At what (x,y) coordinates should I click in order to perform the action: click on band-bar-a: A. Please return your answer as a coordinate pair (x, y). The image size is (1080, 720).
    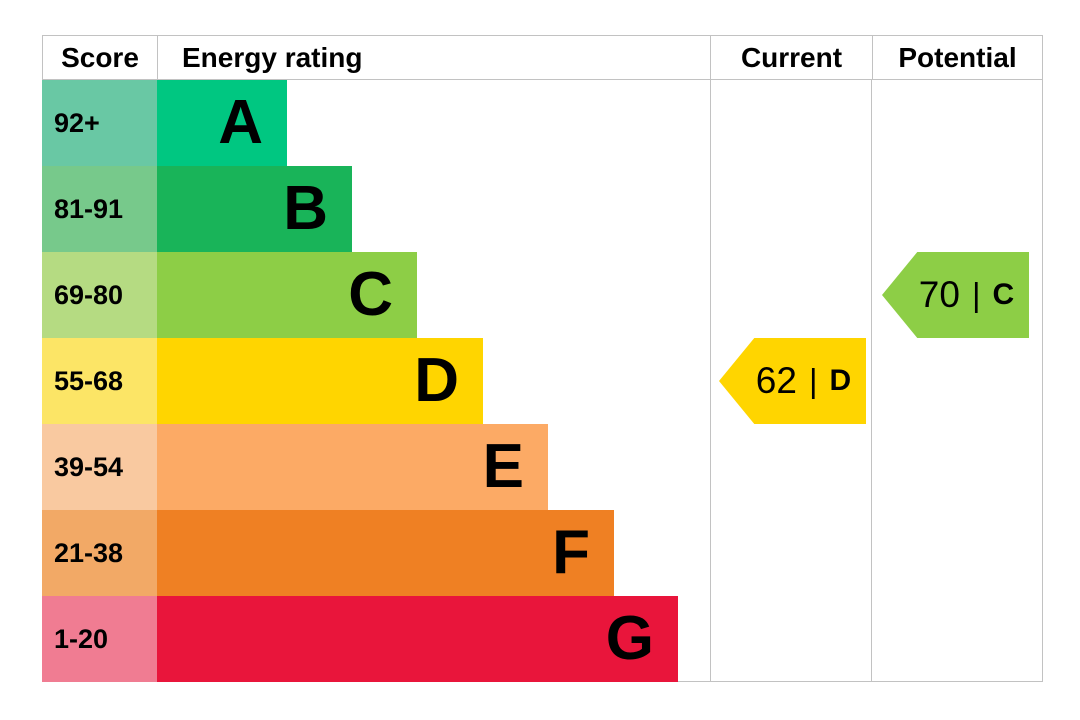
    Looking at the image, I should click on (222, 123).